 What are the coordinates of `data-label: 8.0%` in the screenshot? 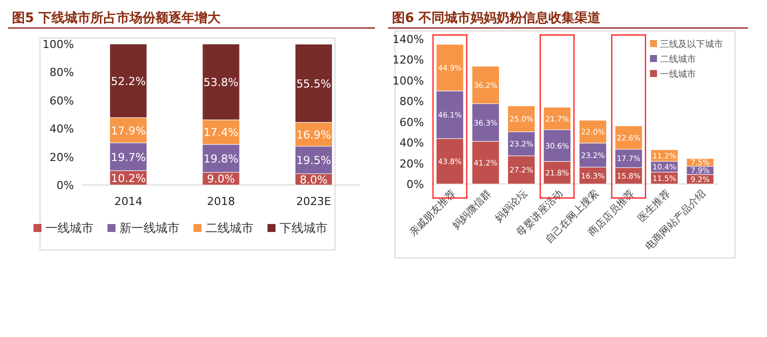 It's located at (314, 179).